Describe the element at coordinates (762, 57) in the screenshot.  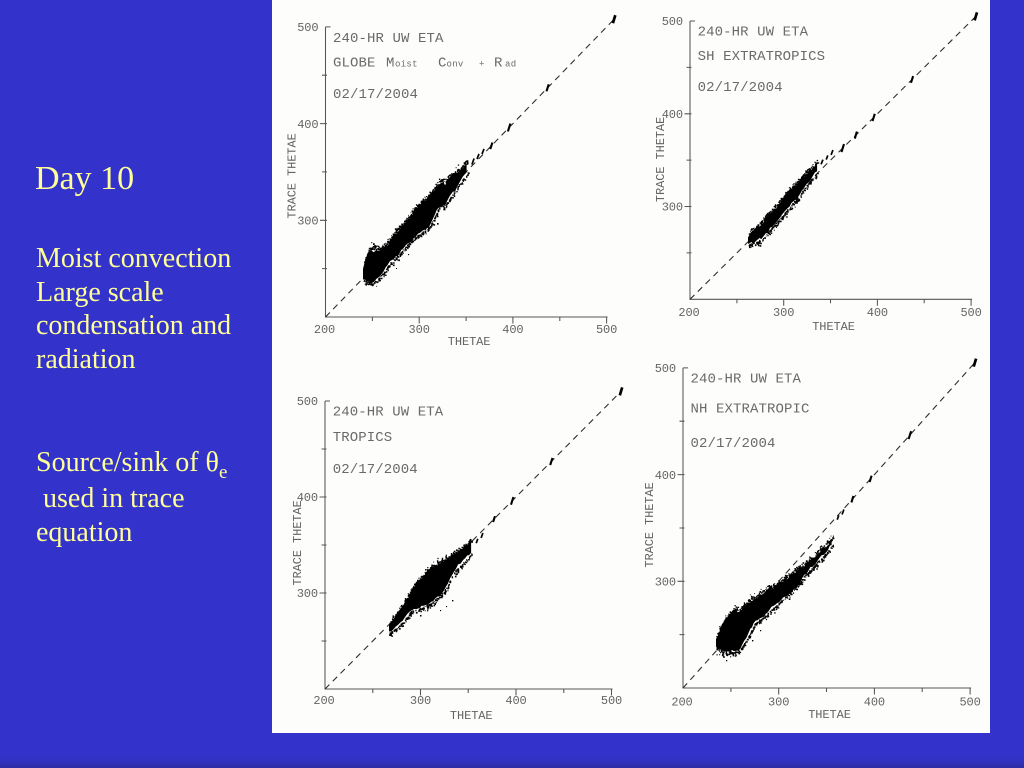
I see `svg-text: SH EXTRATROPICS` at that location.